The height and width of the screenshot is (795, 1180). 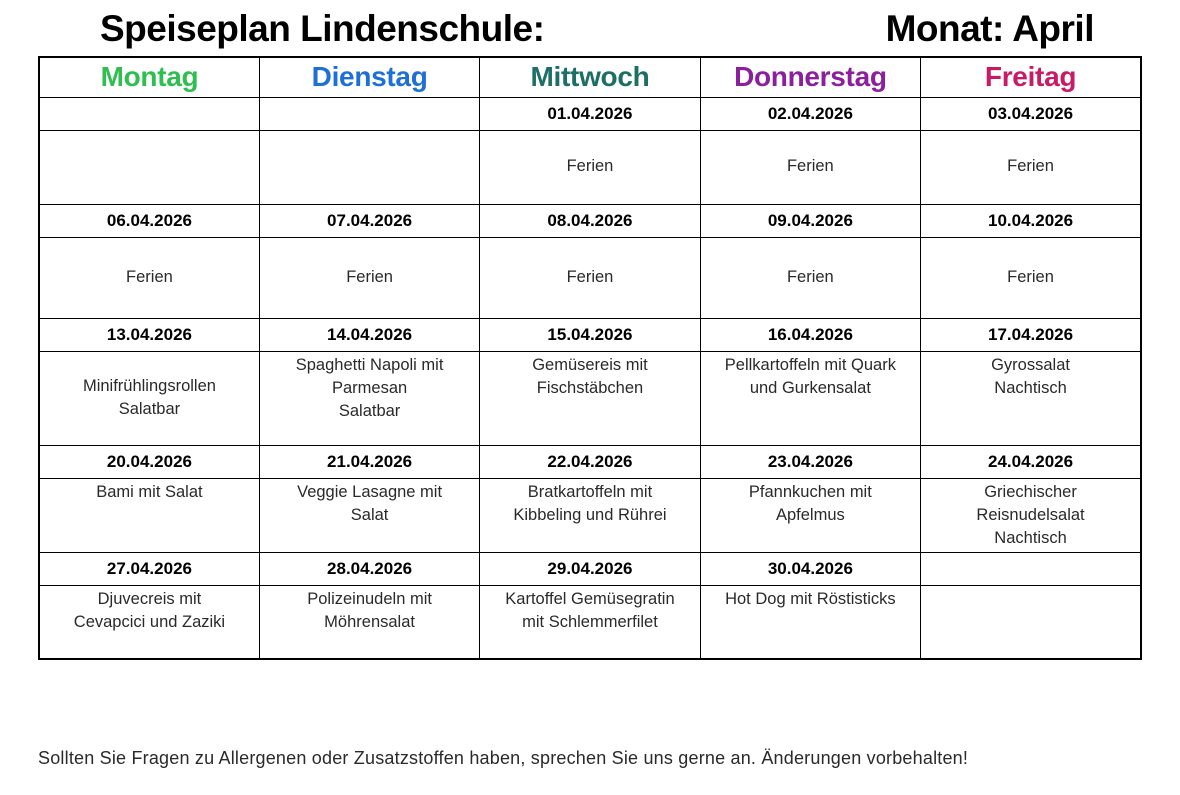 I want to click on meal-cell: Veggie Lasagne mit Salat, so click(x=369, y=515).